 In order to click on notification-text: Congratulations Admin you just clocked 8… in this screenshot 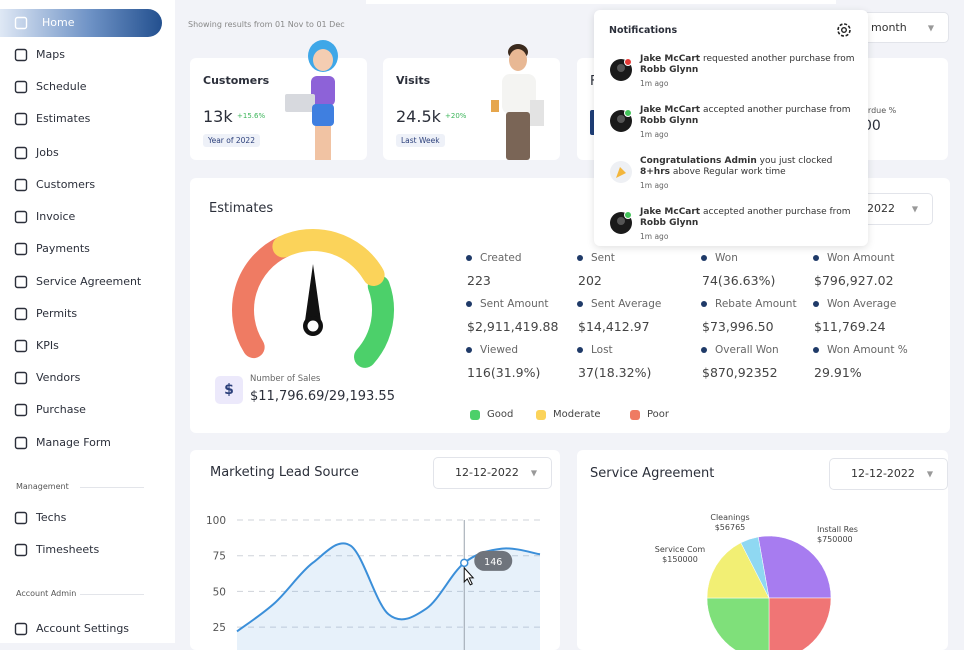, I will do `click(749, 167)`.